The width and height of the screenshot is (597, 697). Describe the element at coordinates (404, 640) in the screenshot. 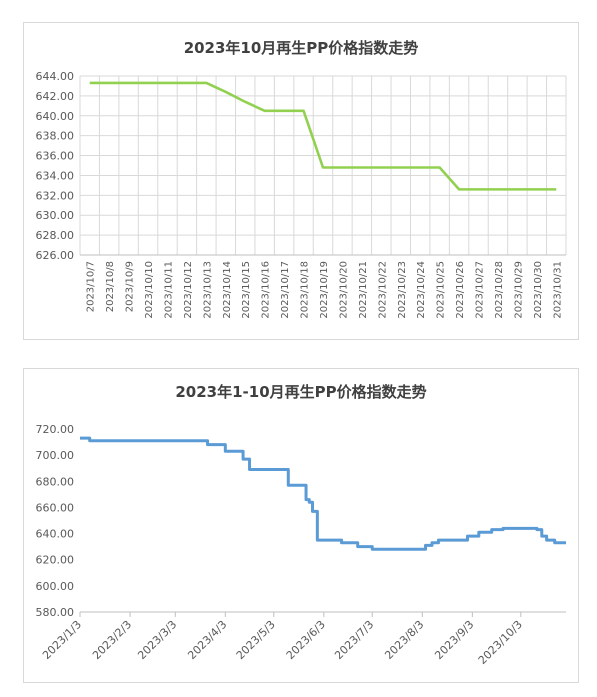

I see `x-tick-label: 2023/8/3` at that location.